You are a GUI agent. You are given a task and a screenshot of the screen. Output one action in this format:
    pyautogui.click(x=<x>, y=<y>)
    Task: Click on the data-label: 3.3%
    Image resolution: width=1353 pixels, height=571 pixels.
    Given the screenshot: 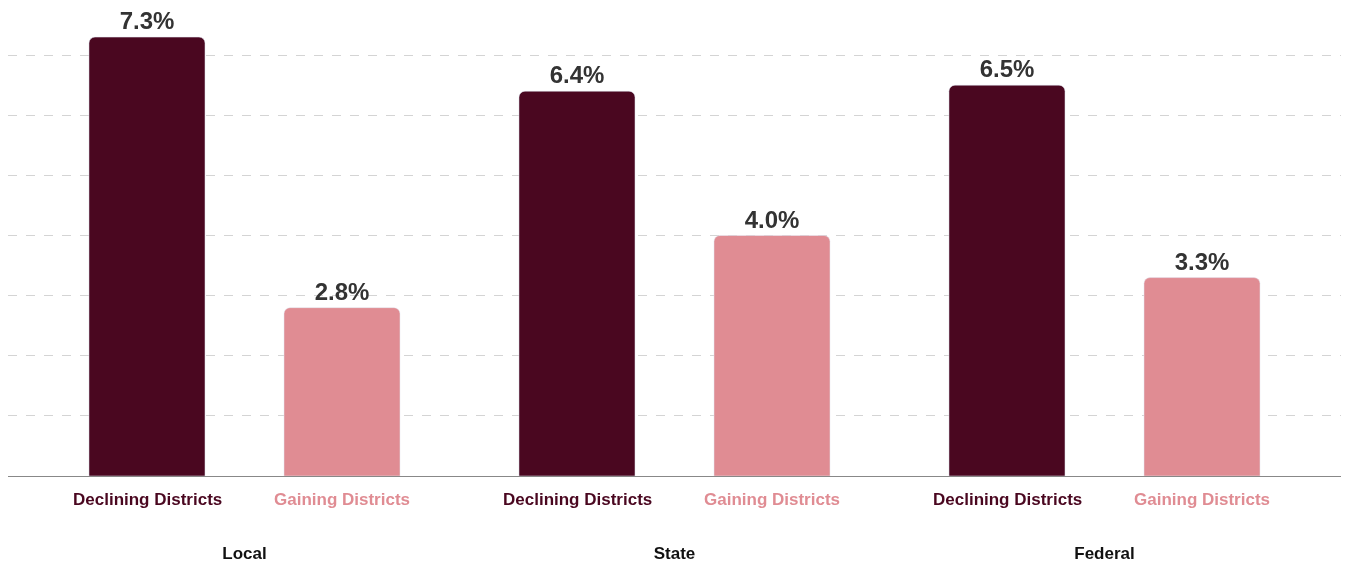 What is the action you would take?
    pyautogui.click(x=1202, y=261)
    